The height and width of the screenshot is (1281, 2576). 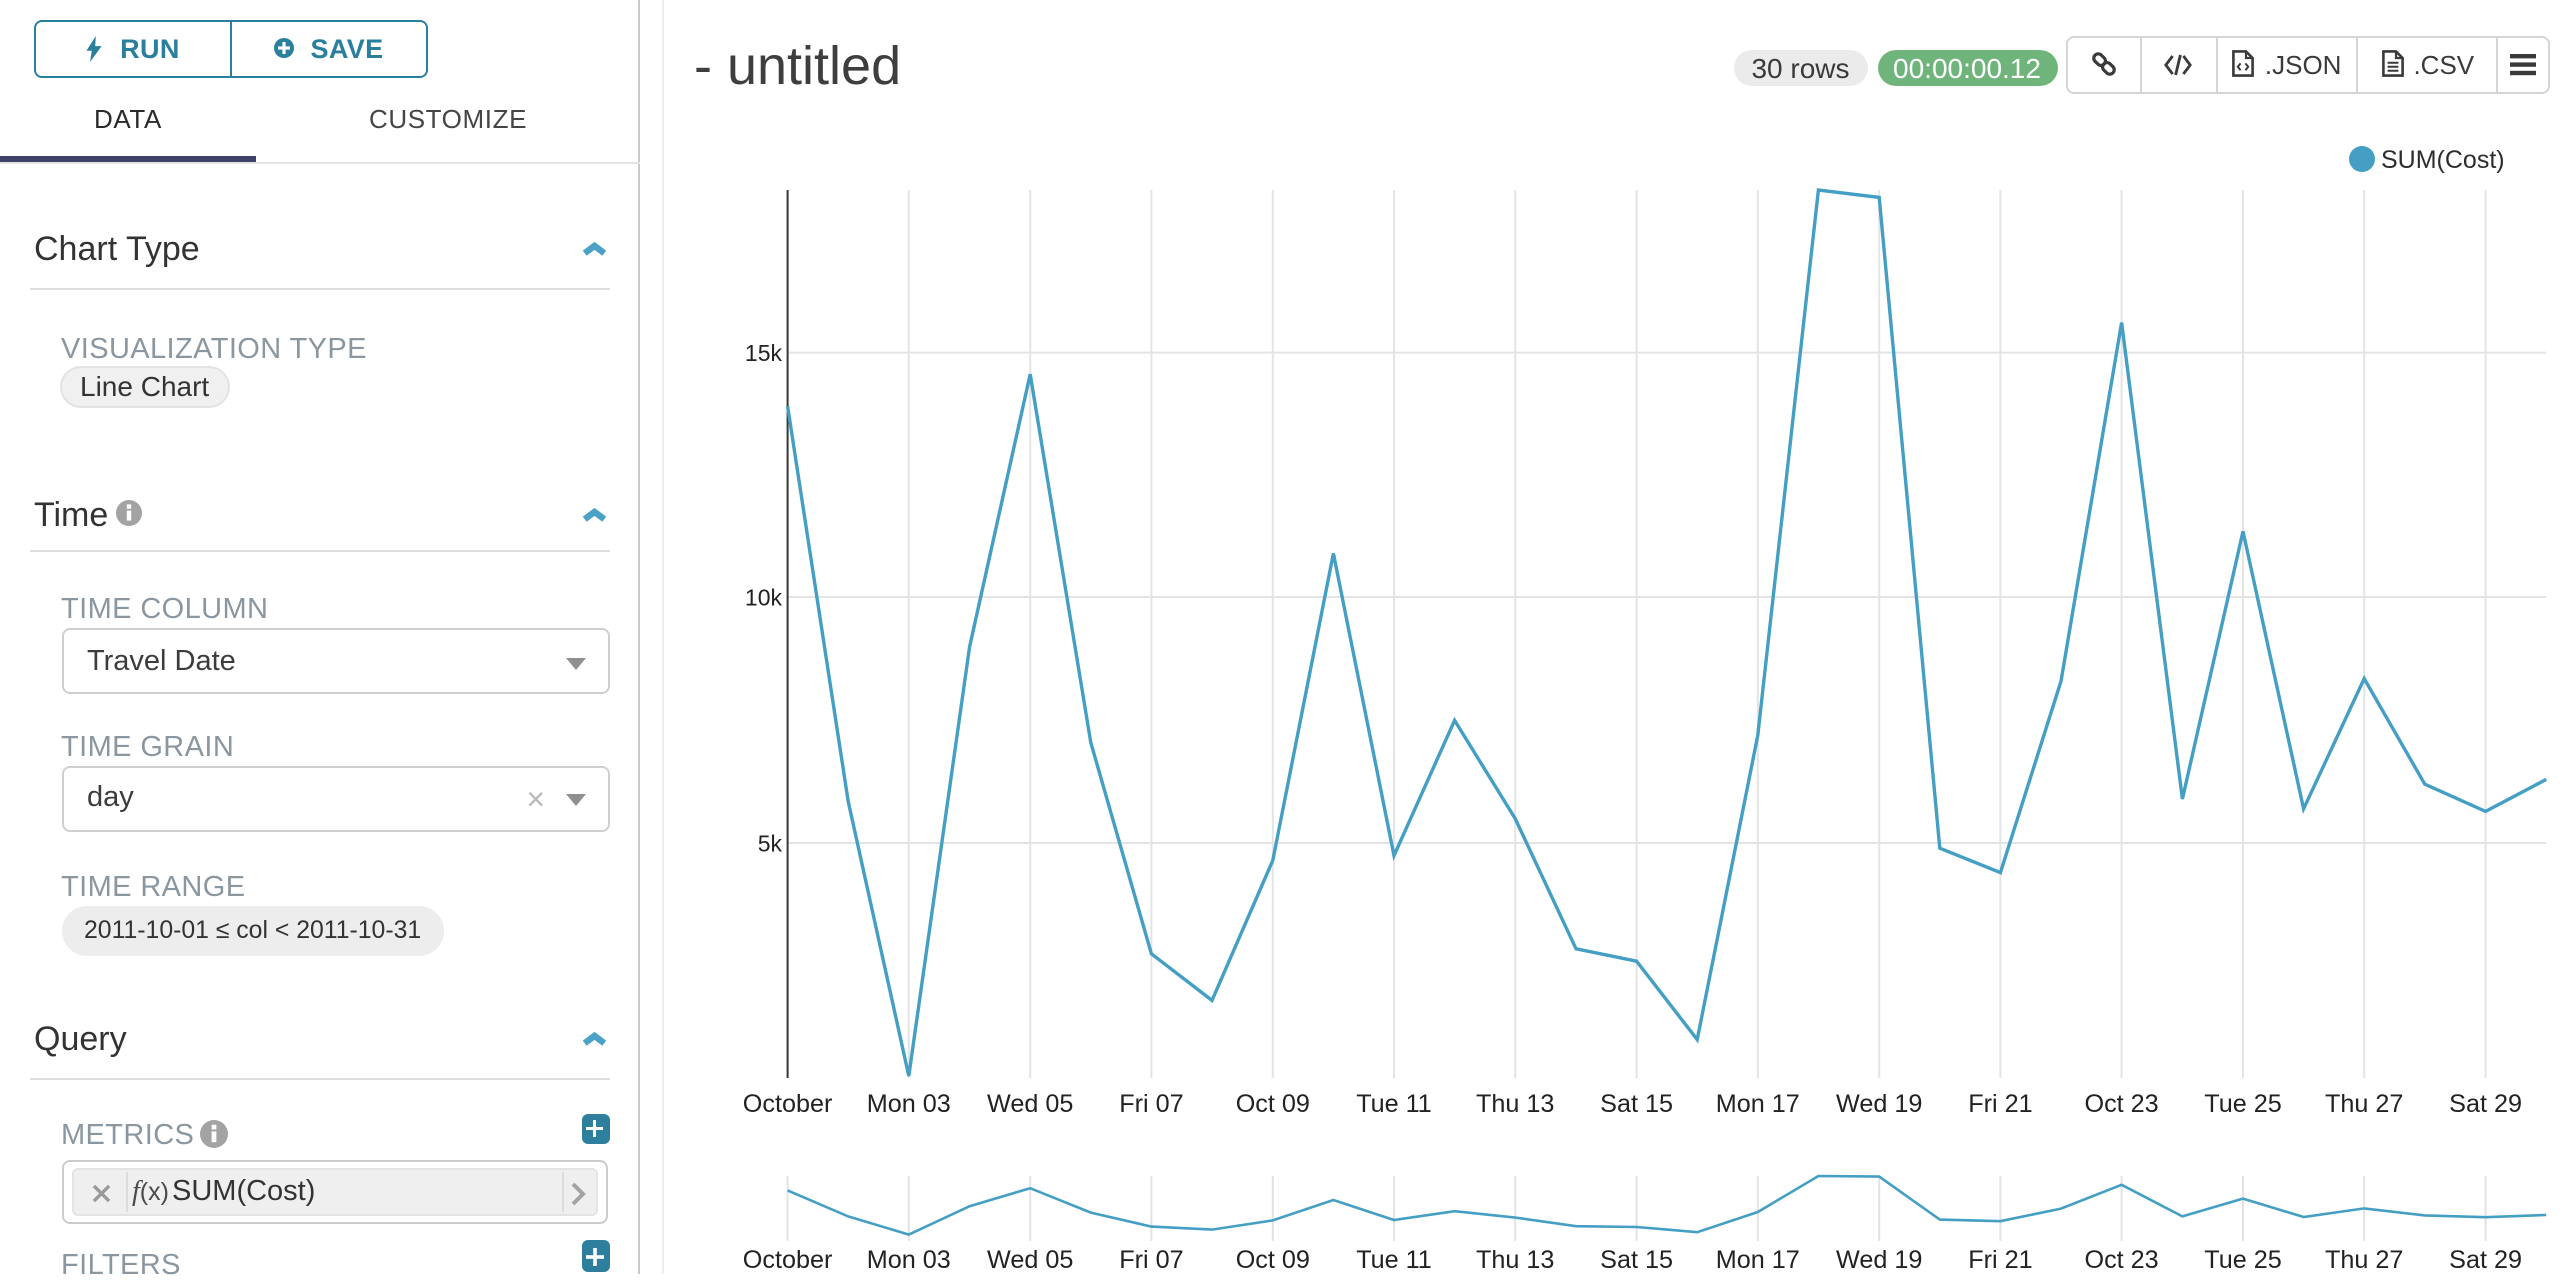 I want to click on svg-text: 15k, so click(x=764, y=353).